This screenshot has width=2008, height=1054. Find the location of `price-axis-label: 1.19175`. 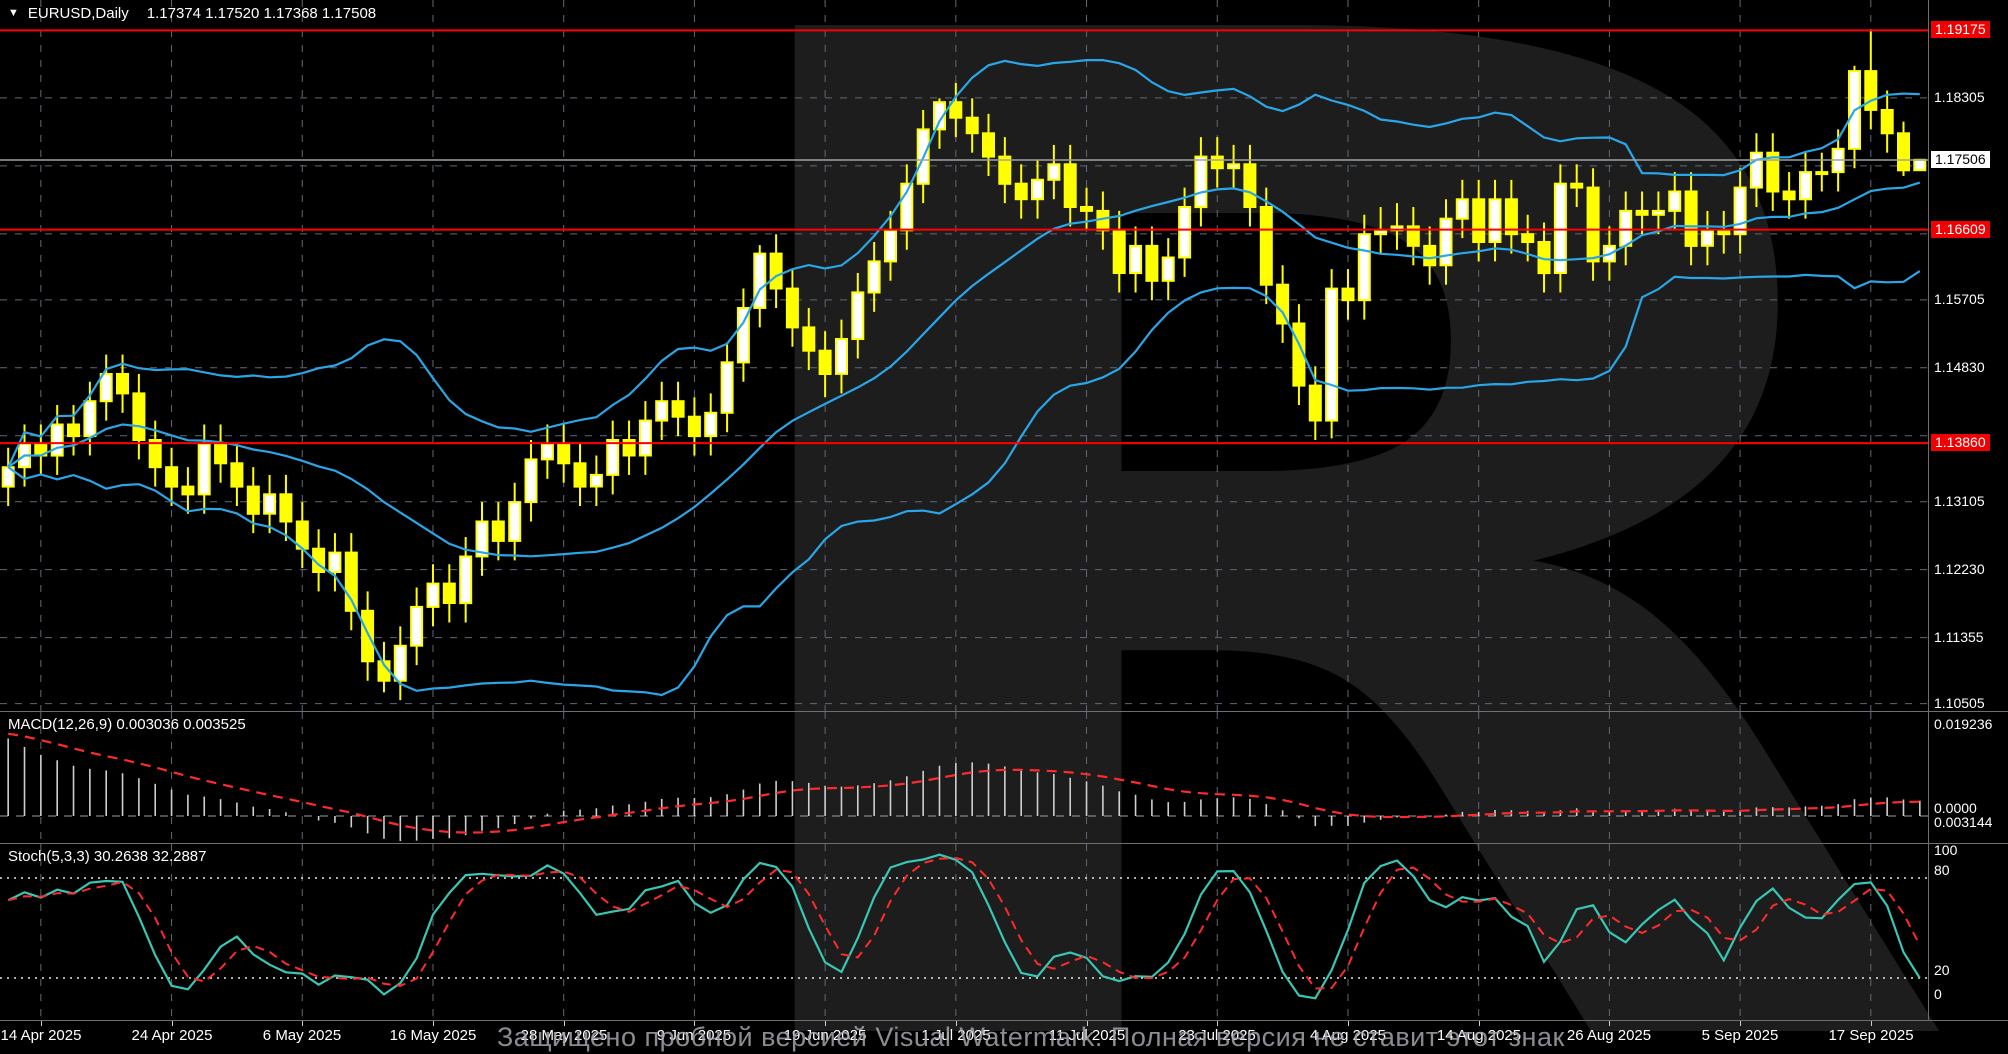

price-axis-label: 1.19175 is located at coordinates (1960, 29).